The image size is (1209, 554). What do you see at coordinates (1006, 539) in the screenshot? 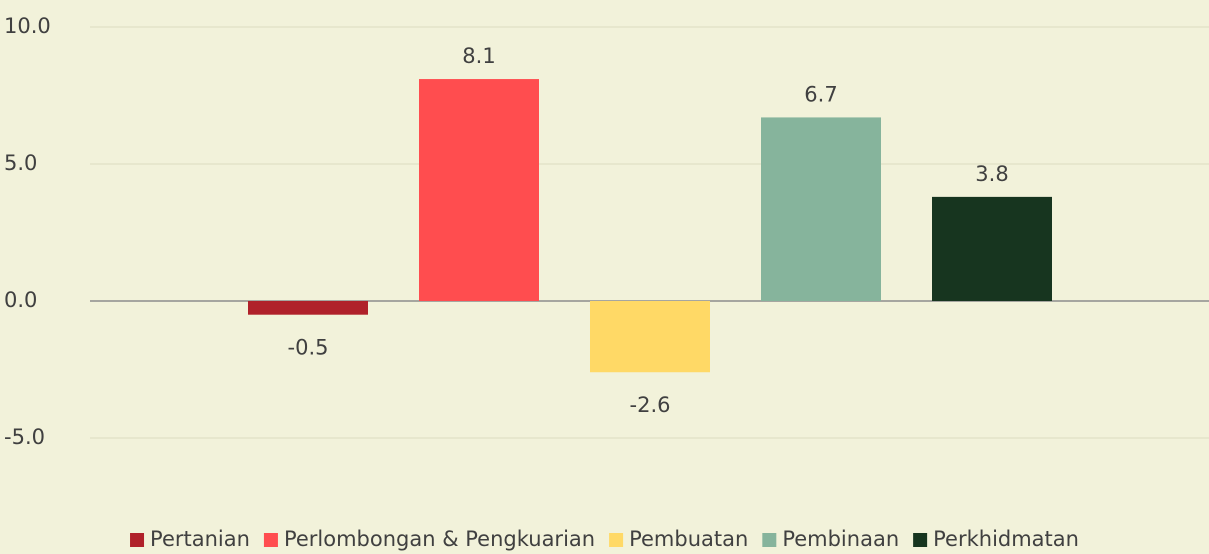
I see `legend-label: Perkhidmatan` at bounding box center [1006, 539].